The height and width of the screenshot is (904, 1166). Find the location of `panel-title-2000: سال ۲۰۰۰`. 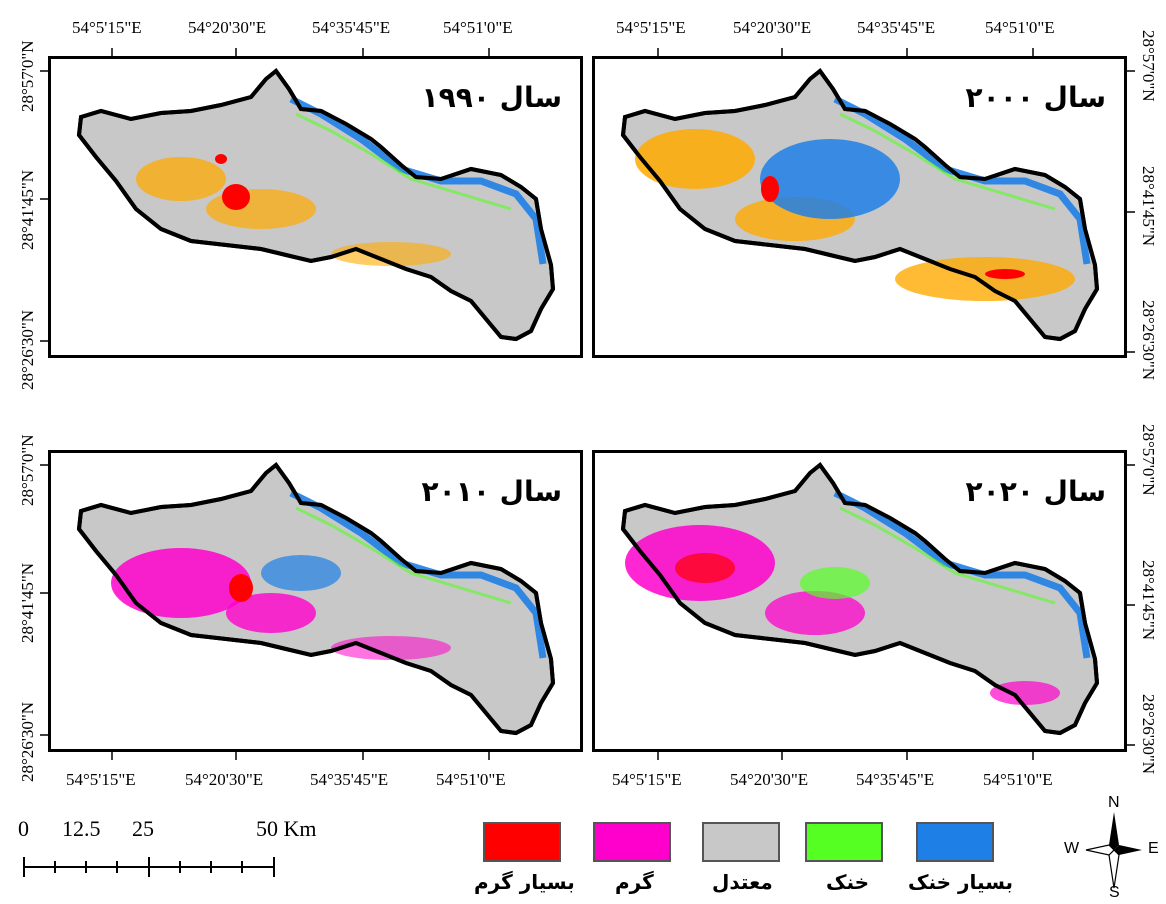

panel-title-2000: سال ۲۰۰۰ is located at coordinates (1035, 97).